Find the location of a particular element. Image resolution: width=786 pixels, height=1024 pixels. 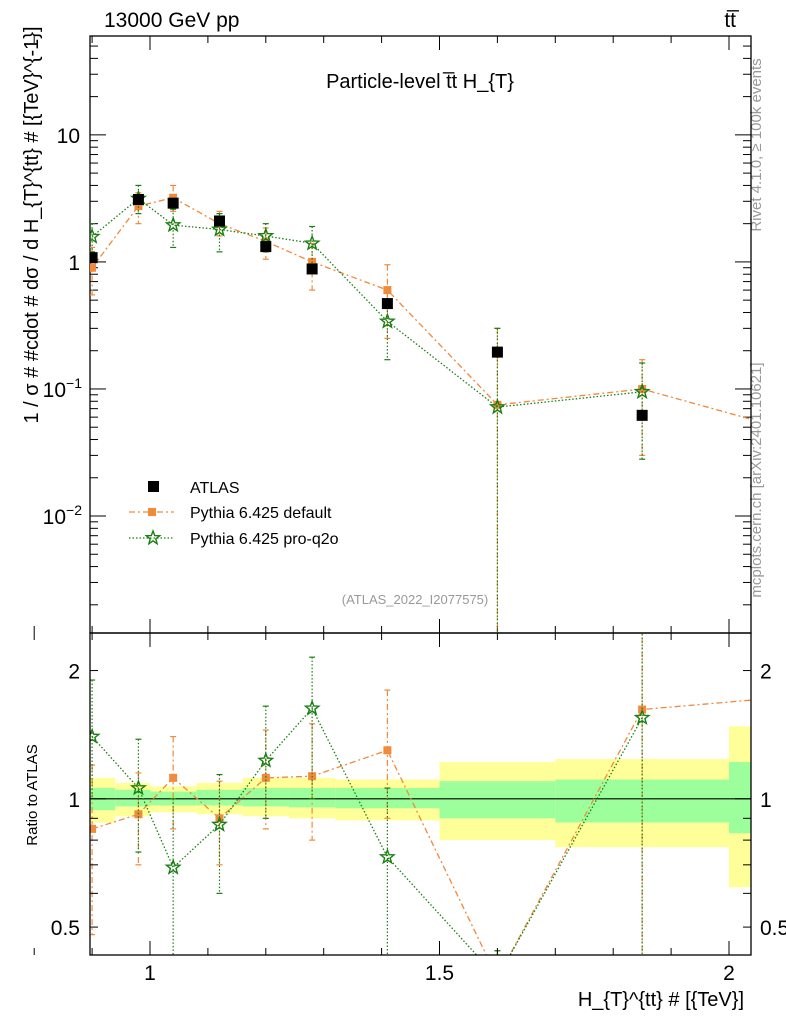

x-axis-label: H_{T}^{tt} # [{TeV}] is located at coordinates (661, 1000).